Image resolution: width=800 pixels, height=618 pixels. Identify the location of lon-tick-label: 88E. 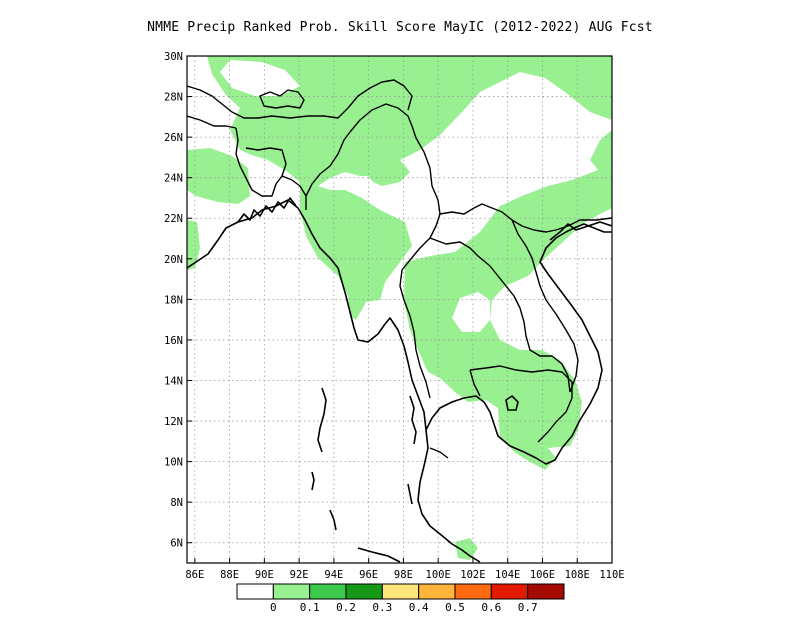
(229, 575).